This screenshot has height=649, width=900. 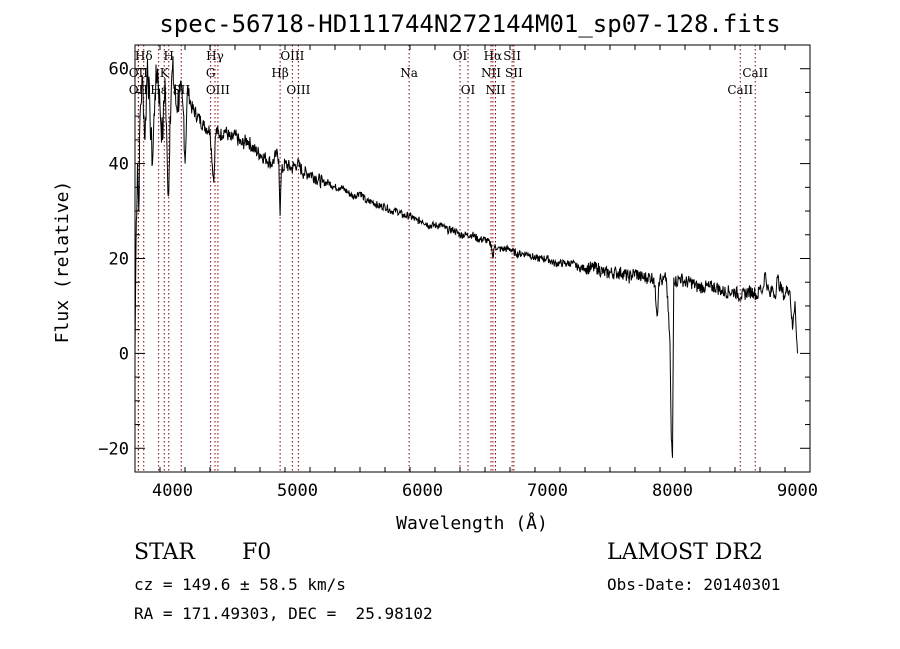 I want to click on observation-date: Obs-Date: 20140301, so click(x=694, y=584).